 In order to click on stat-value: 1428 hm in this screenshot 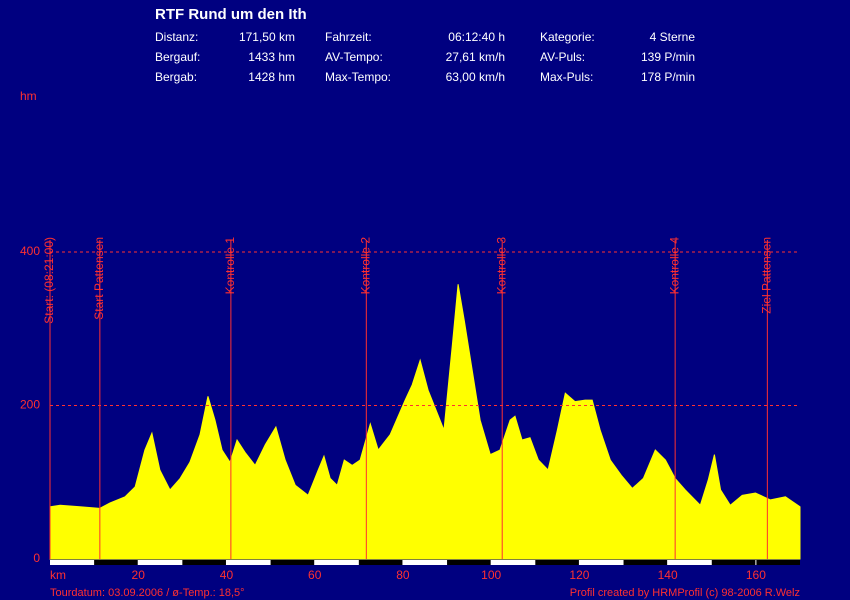, I will do `click(271, 77)`.